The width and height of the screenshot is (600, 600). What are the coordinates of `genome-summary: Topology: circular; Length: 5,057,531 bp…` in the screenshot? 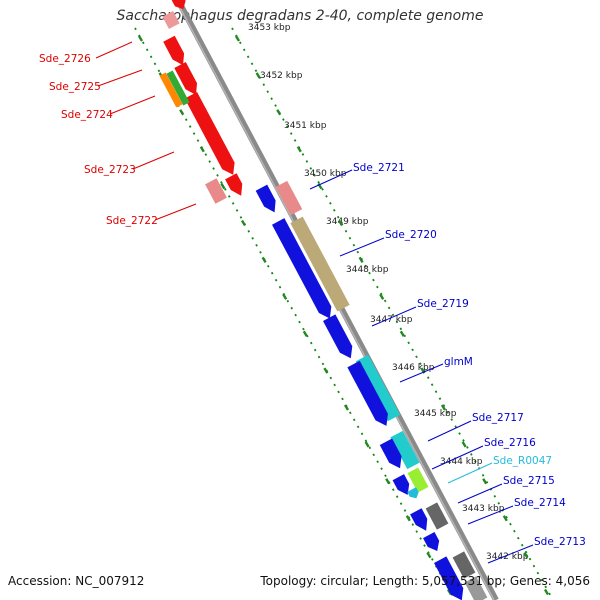 It's located at (425, 581).